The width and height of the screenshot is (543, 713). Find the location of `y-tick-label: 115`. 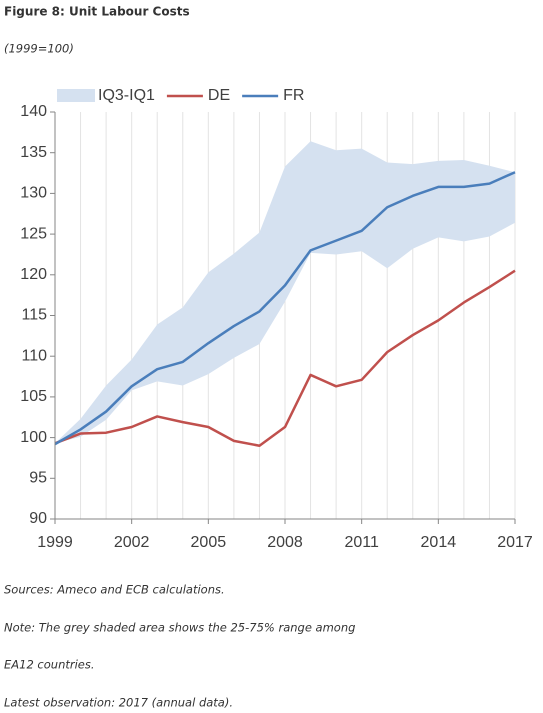

y-tick-label: 115 is located at coordinates (34, 315).